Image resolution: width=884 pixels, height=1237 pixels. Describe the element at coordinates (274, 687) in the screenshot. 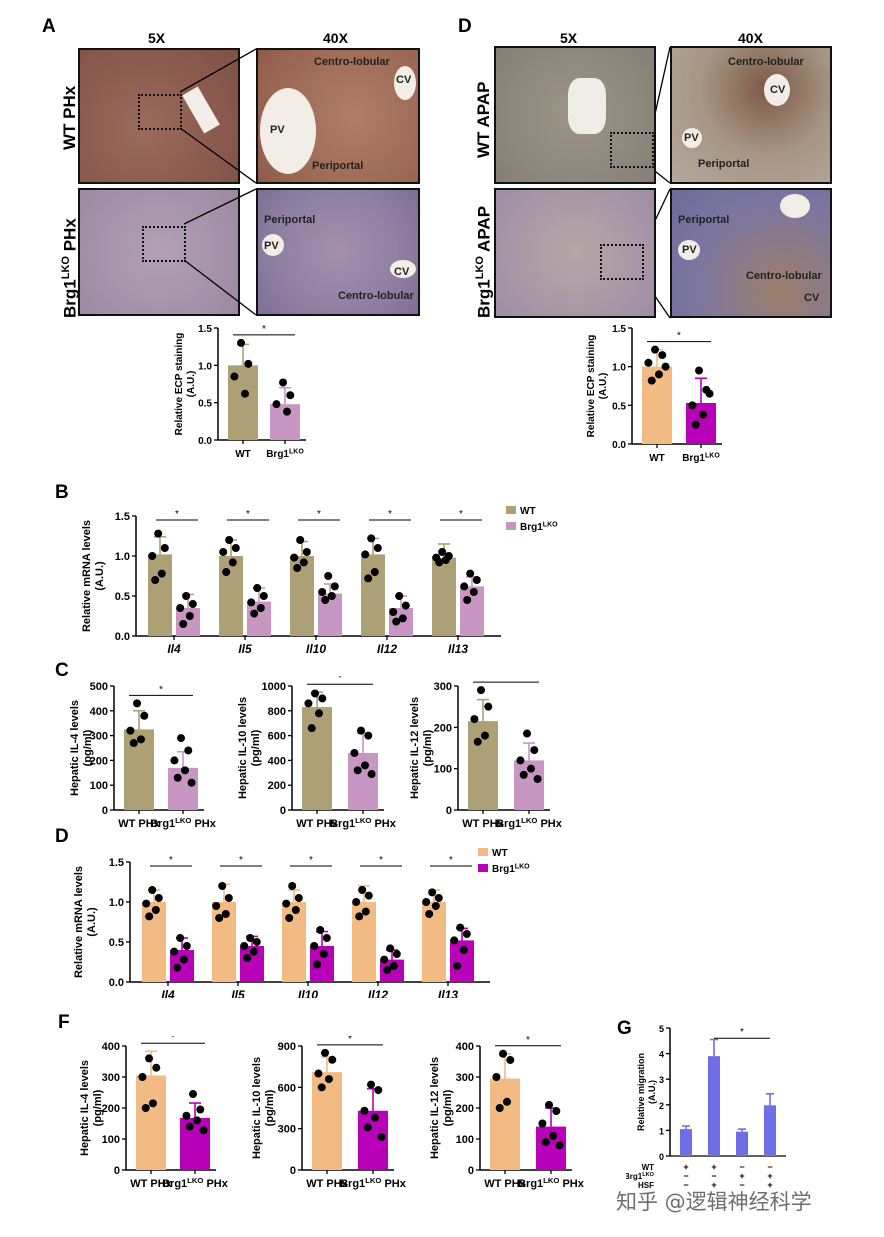

I see `y-tick-label: 1000` at that location.